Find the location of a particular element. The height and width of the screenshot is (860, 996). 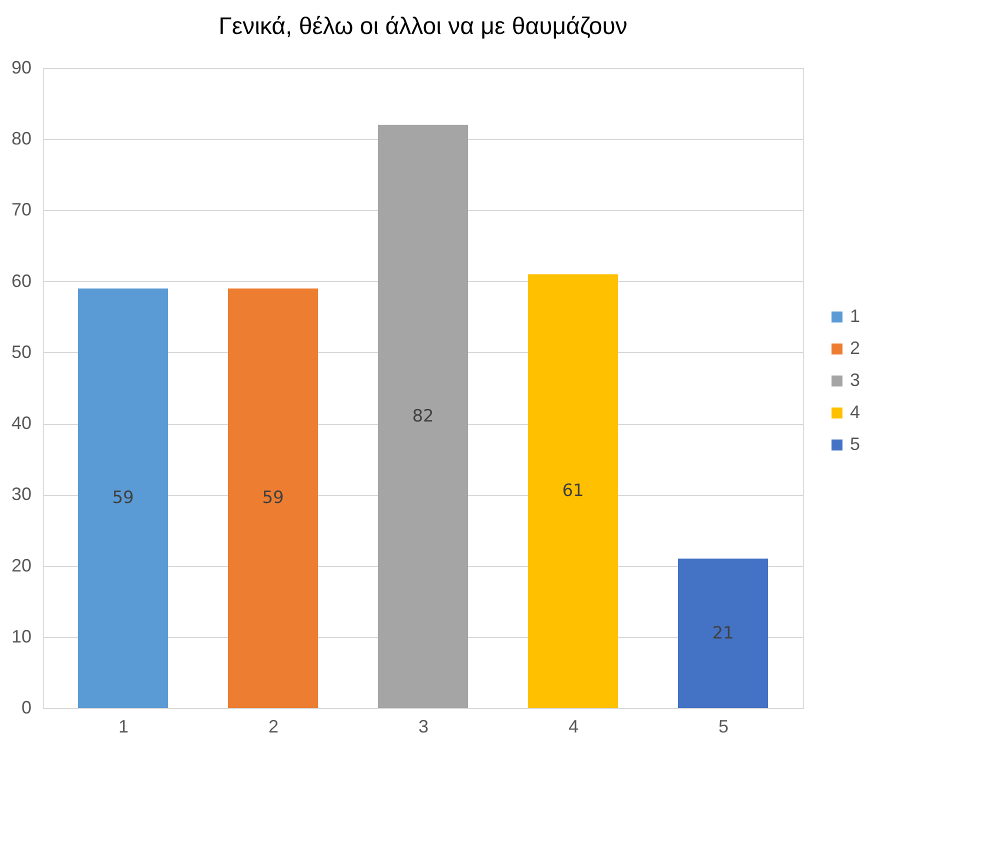

y-tick-label: 0 is located at coordinates (26, 708).